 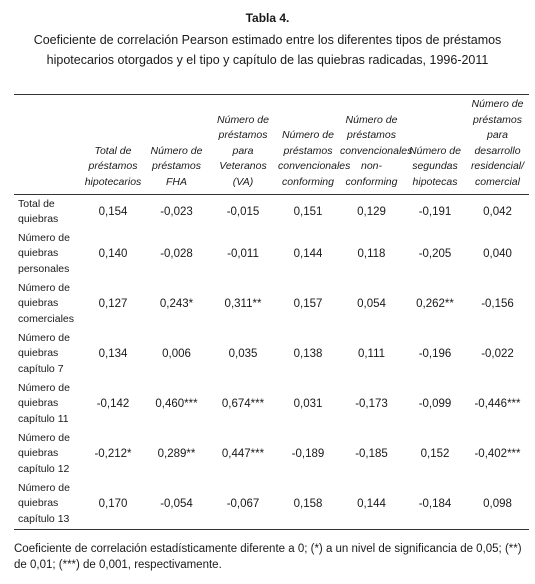 What do you see at coordinates (176, 145) in the screenshot?
I see `header-fha: Número de préstamos FHA` at bounding box center [176, 145].